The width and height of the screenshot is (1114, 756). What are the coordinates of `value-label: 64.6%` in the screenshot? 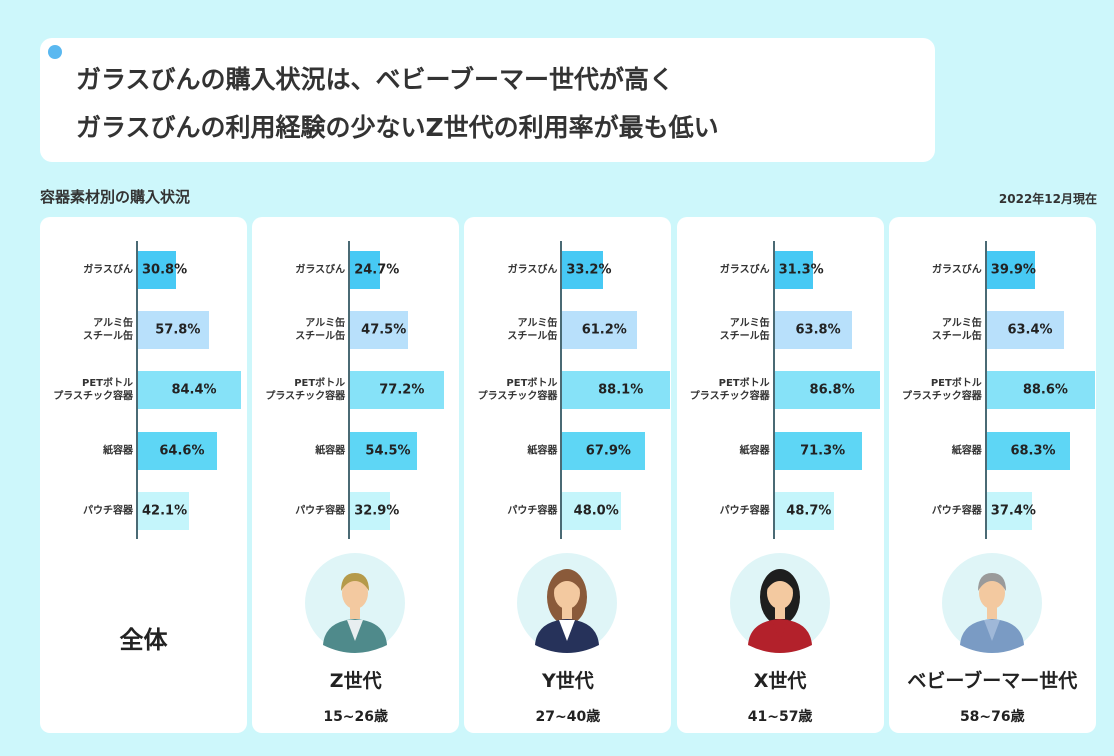 It's located at (182, 451).